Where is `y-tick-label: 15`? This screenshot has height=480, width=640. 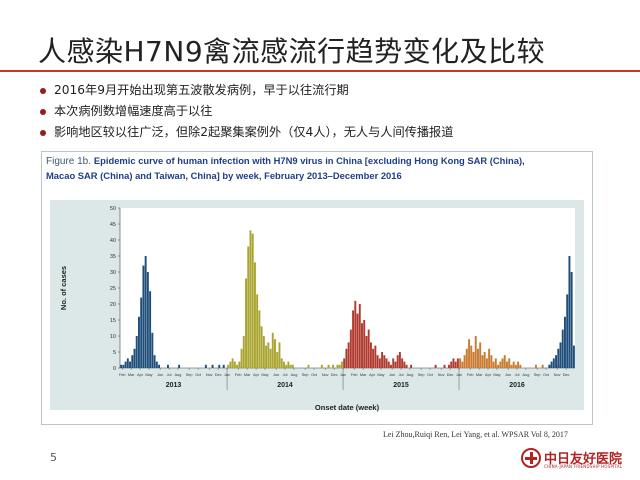
y-tick-label: 15 is located at coordinates (113, 321).